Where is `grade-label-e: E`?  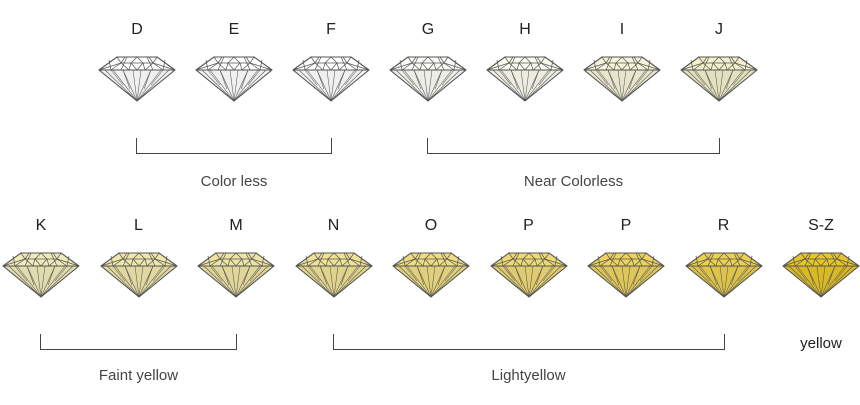 grade-label-e: E is located at coordinates (234, 29).